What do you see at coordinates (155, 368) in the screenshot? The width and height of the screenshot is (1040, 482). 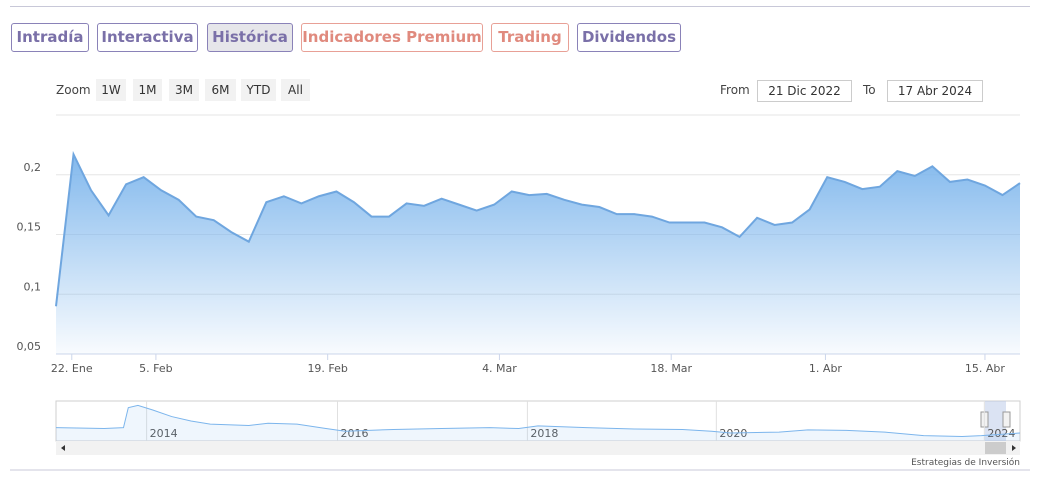 I see `x-tick-label: 5. Feb` at bounding box center [155, 368].